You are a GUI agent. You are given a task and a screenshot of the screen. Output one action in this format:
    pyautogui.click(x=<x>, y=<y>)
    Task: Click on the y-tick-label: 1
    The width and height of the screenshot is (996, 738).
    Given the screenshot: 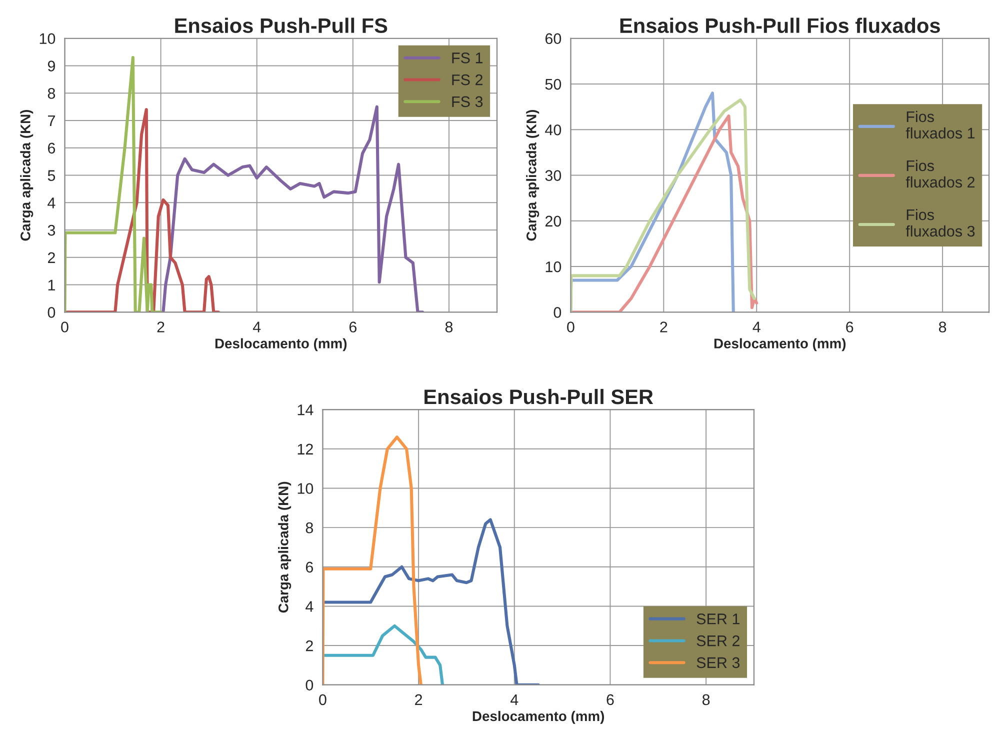 What is the action you would take?
    pyautogui.click(x=51, y=285)
    